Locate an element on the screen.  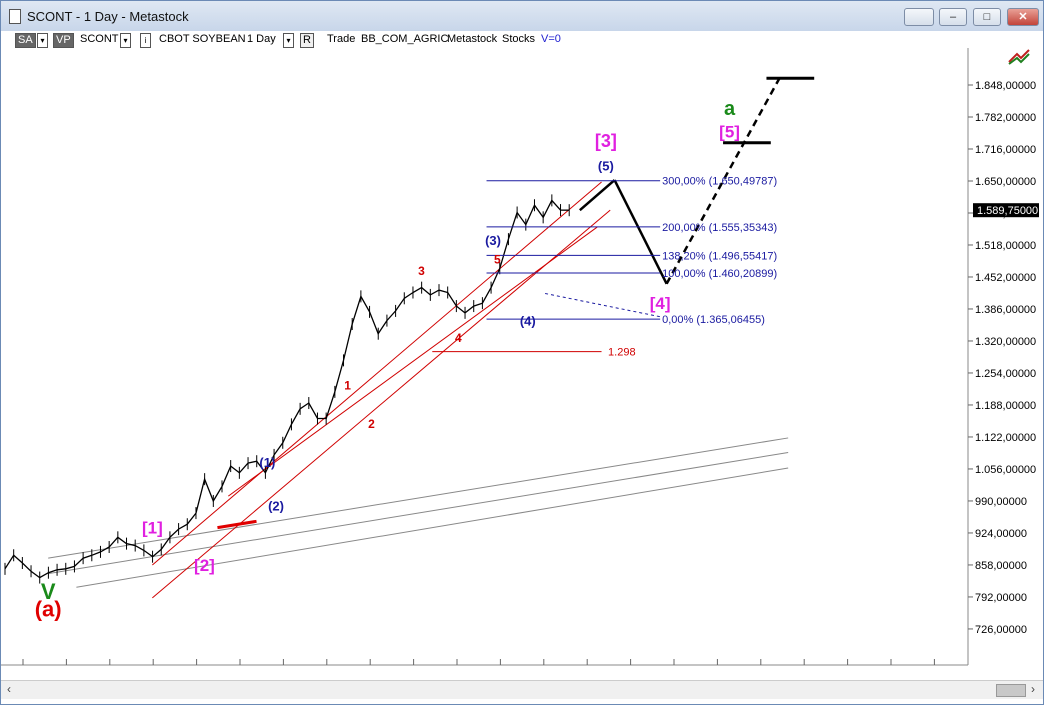
wave-label: [3] is located at coordinates (606, 141).